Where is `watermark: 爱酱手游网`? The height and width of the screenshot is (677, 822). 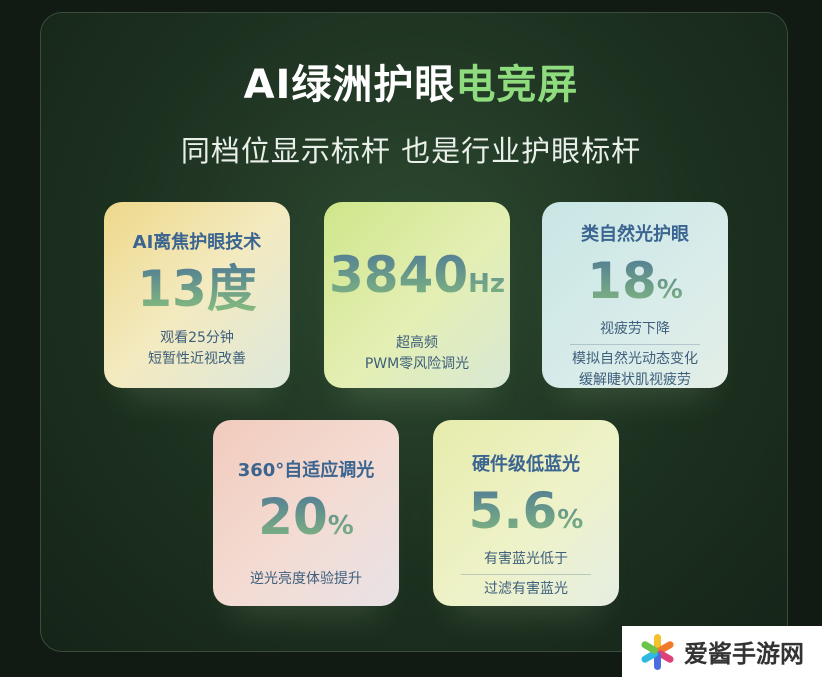 watermark: 爱酱手游网 is located at coordinates (722, 651).